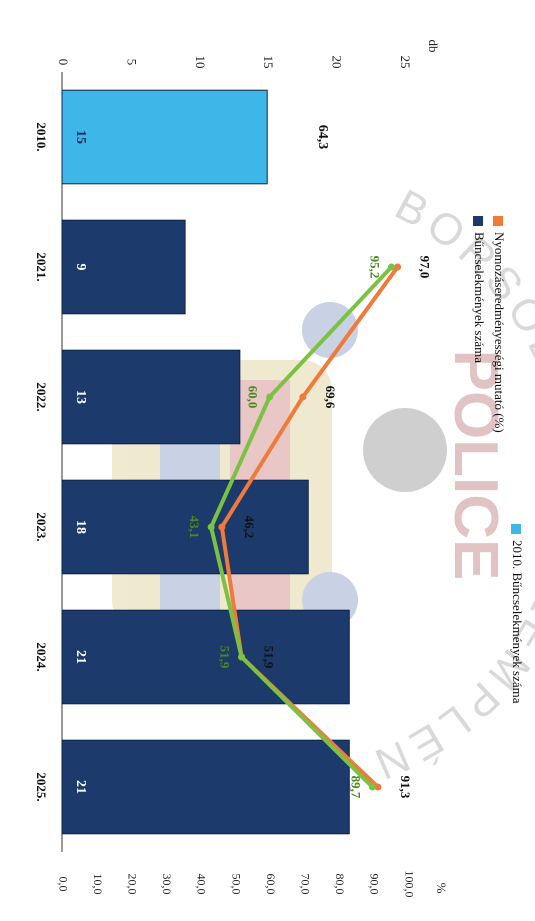 This screenshot has height=921, width=535. I want to click on line-data-label: 91,3, so click(405, 787).